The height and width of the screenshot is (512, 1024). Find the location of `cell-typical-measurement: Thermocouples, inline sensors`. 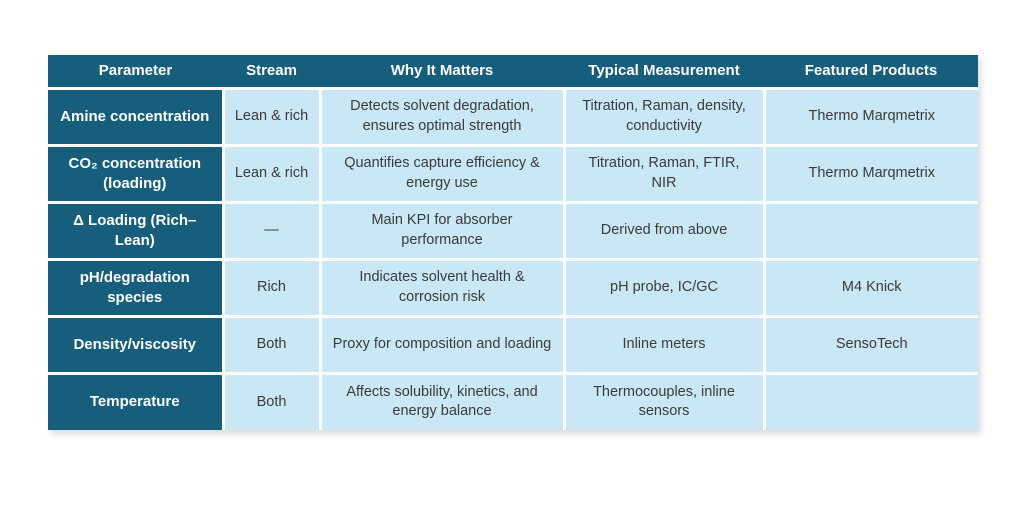

cell-typical-measurement: Thermocouples, inline sensors is located at coordinates (664, 400).